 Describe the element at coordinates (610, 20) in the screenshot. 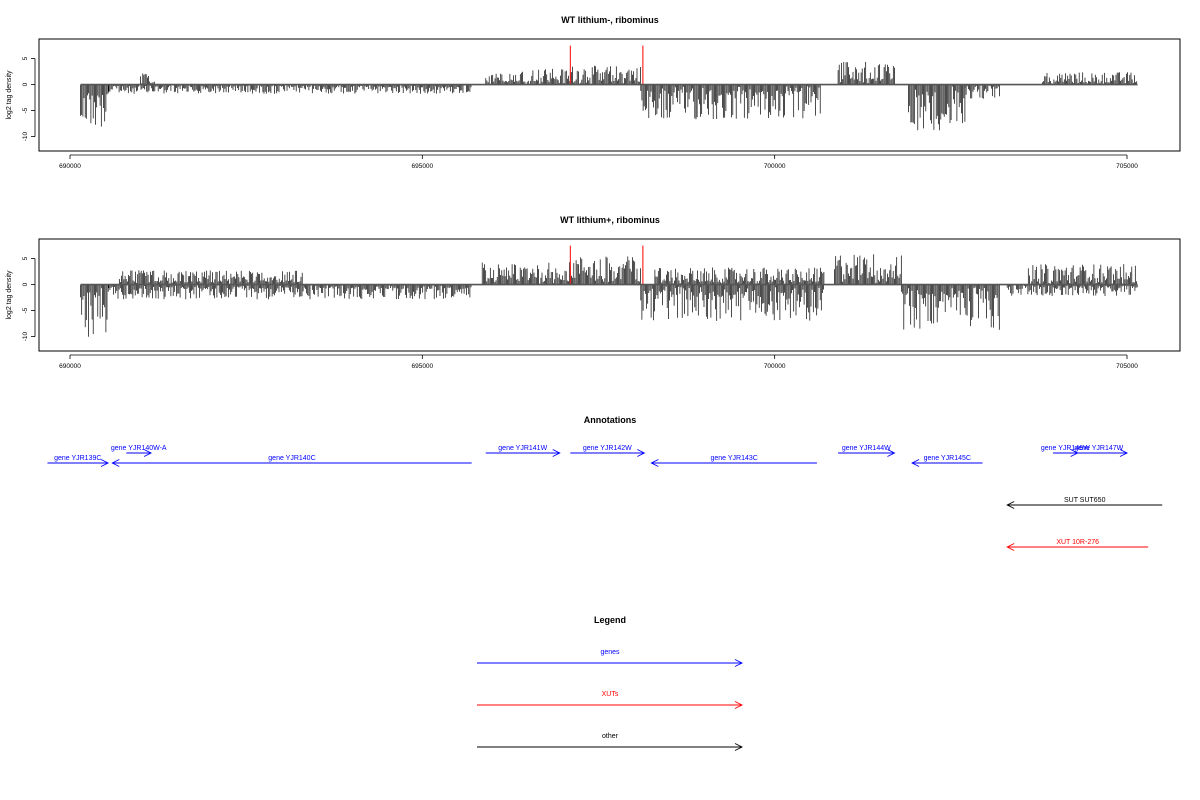

I see `track-title: WT lithium-, ribominus` at that location.